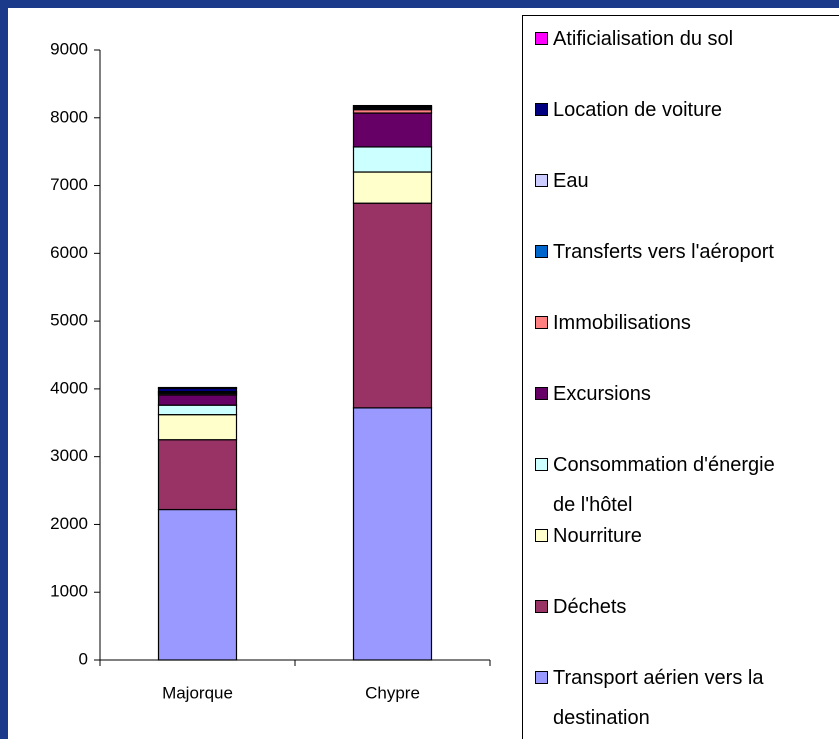 The height and width of the screenshot is (739, 839). I want to click on y-tick-label: 7000, so click(69, 184).